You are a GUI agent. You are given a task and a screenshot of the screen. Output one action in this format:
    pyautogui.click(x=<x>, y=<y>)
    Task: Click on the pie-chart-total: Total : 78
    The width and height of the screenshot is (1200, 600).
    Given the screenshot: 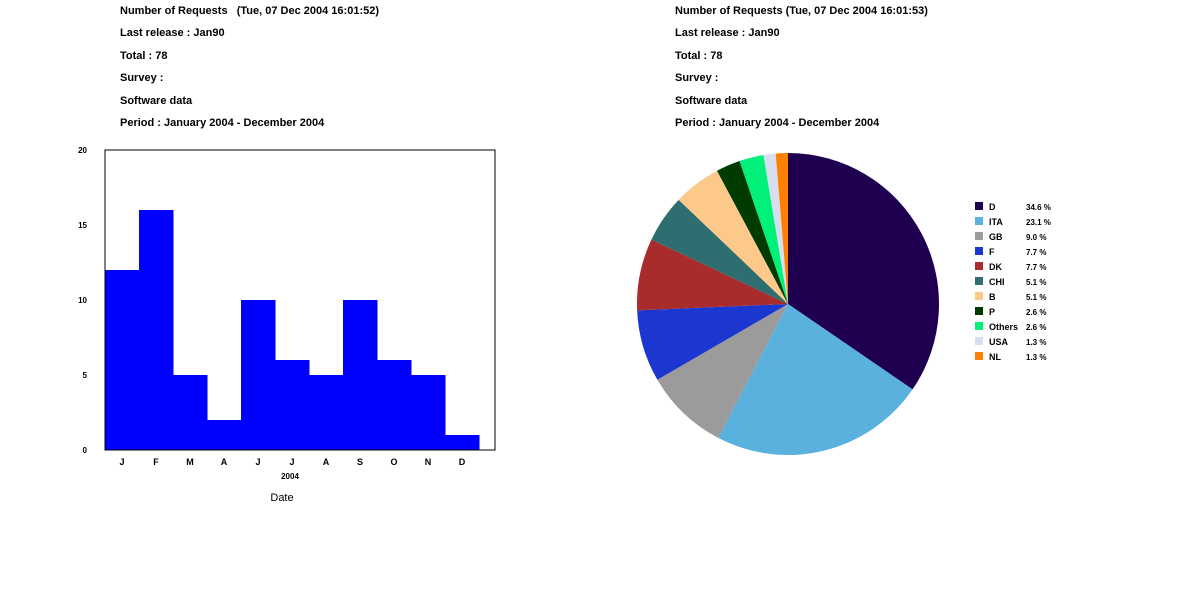 What is the action you would take?
    pyautogui.click(x=699, y=56)
    